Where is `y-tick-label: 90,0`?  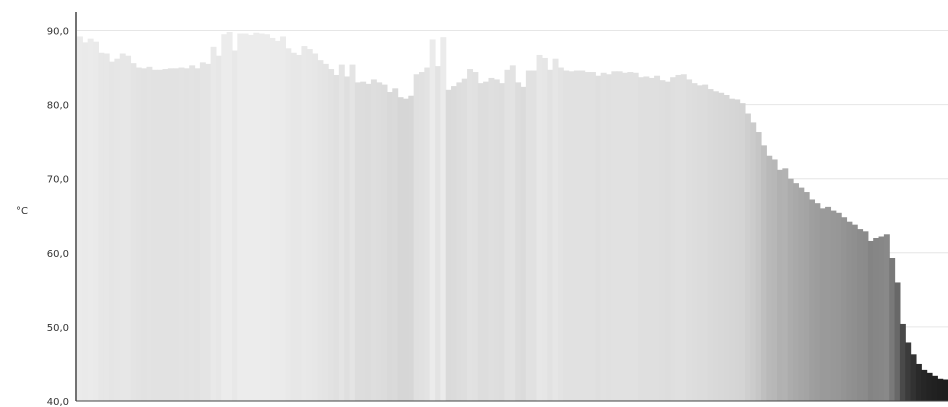 y-tick-label: 90,0 is located at coordinates (58, 32).